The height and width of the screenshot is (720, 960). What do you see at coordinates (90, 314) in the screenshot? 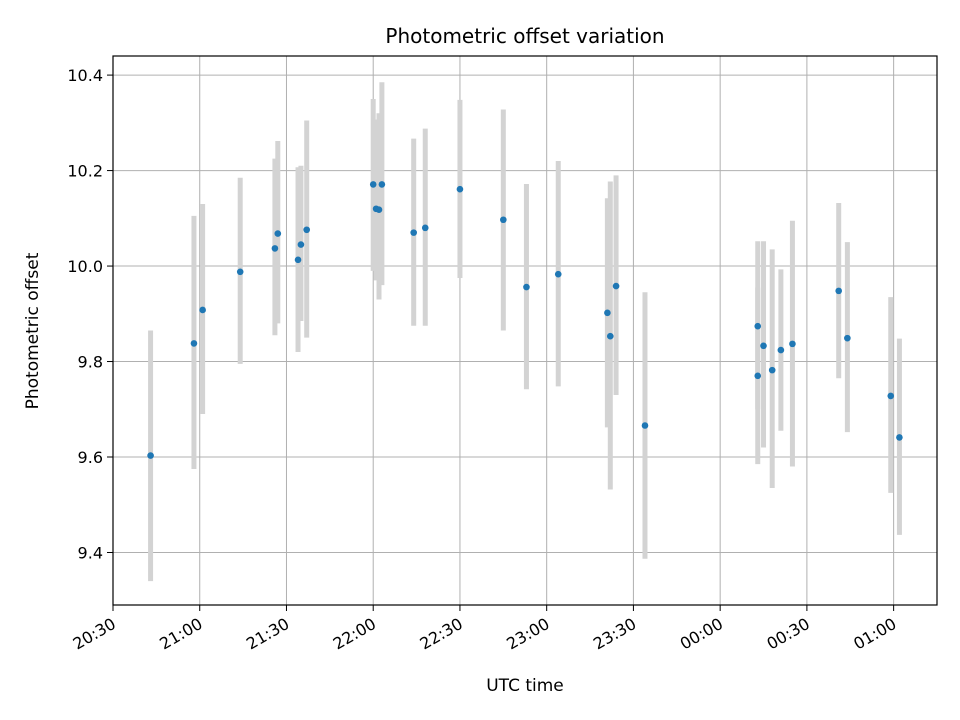
I see `y-axis: 9.4 9.6 9.8 10.0 10.2 10.4` at bounding box center [90, 314].